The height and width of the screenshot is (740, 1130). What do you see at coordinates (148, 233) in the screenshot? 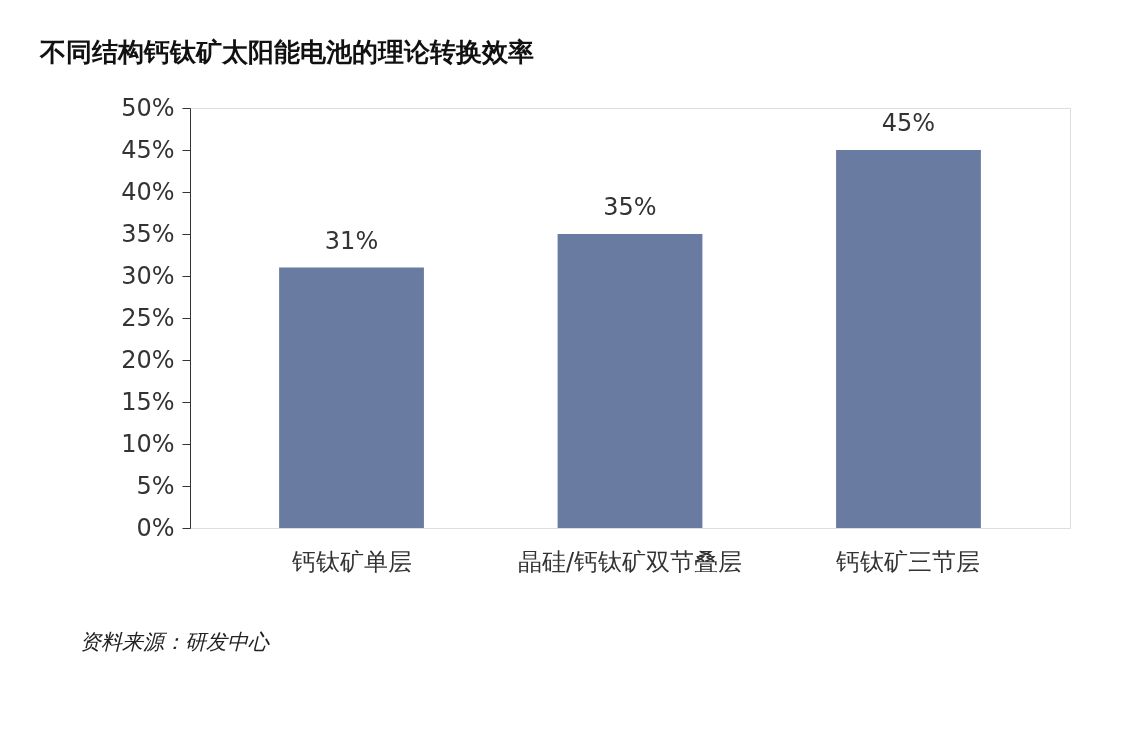
I see `y-tick-label: 35%` at bounding box center [148, 233].